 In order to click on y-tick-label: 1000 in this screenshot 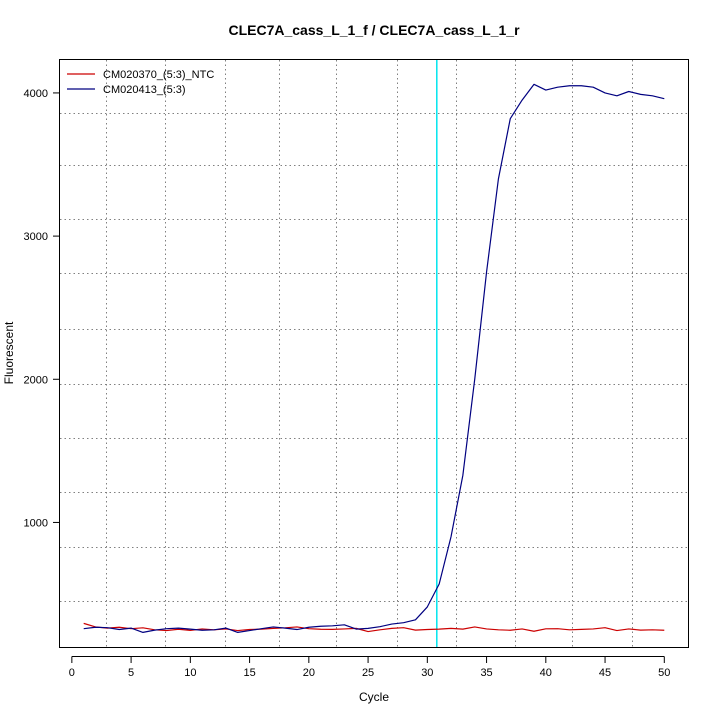, I will do `click(36, 523)`.